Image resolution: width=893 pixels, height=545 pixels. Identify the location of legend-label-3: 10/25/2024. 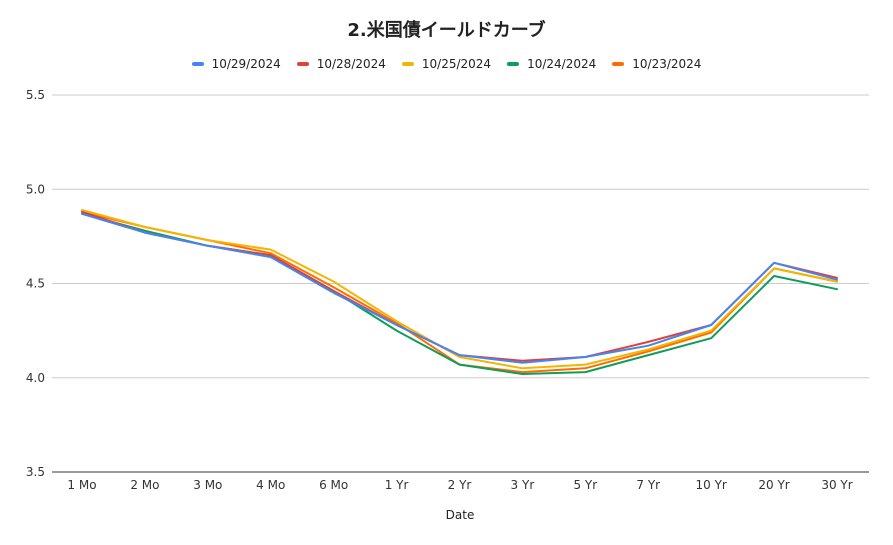
(456, 64).